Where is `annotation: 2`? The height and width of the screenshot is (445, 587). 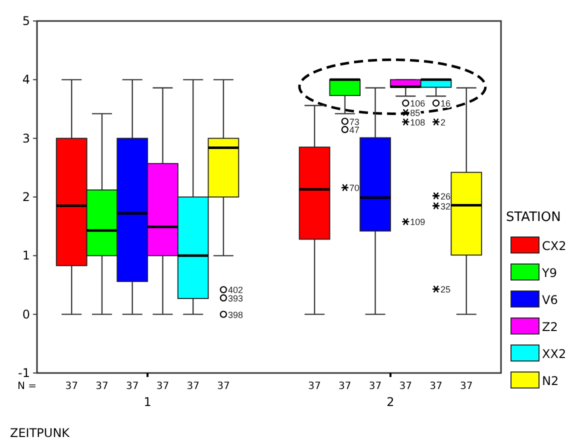
annotation: 2 is located at coordinates (443, 122).